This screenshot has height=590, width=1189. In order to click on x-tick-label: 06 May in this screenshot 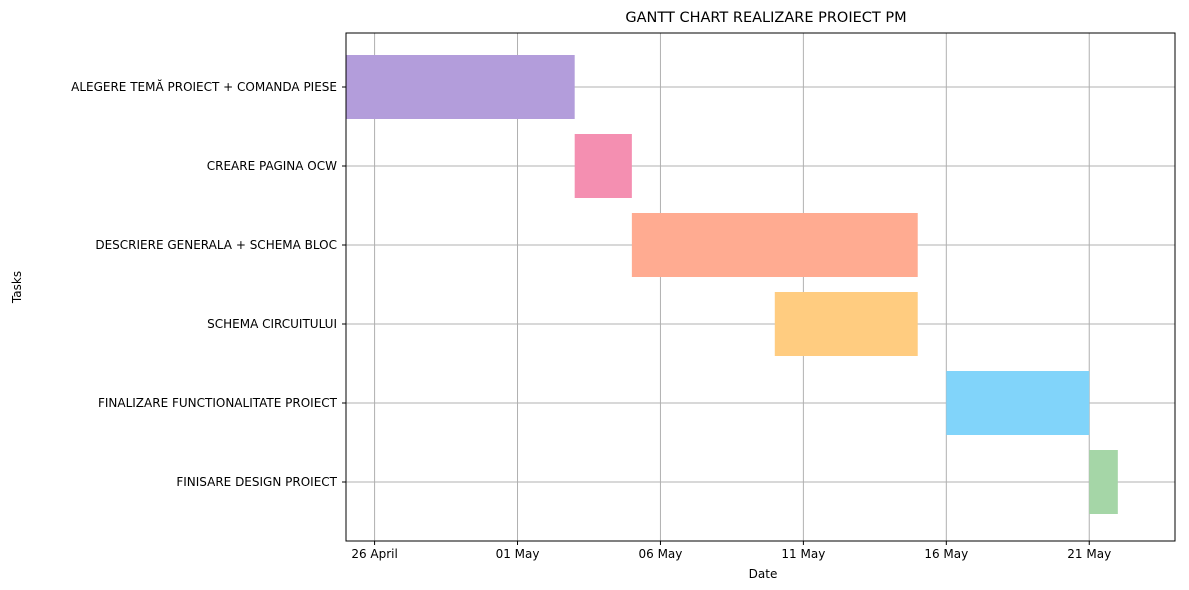, I will do `click(660, 554)`.